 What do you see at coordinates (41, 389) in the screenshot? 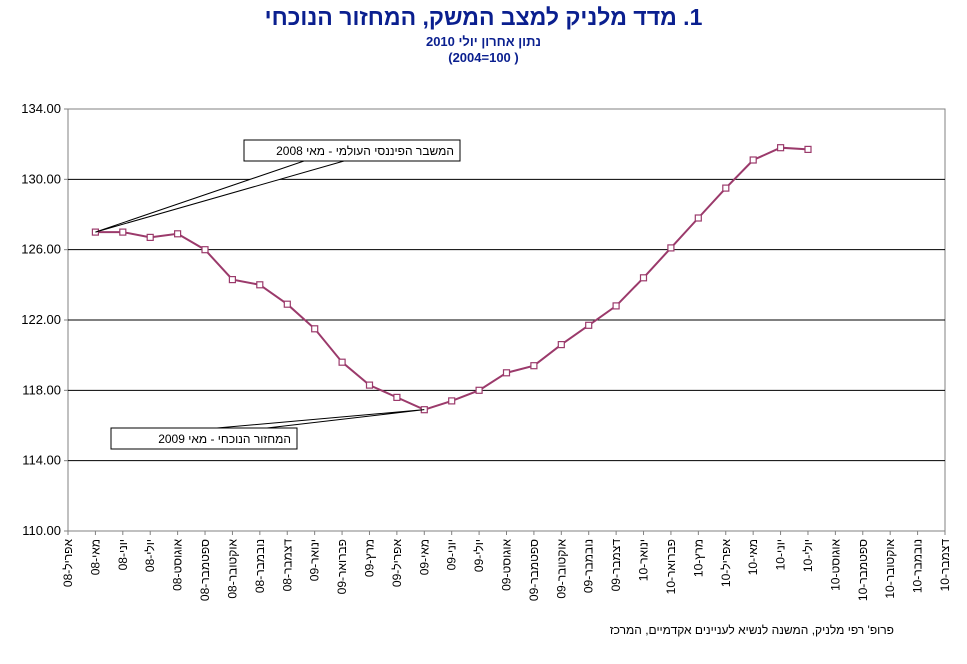
I see `y-tick-label: 118.00` at bounding box center [41, 389].